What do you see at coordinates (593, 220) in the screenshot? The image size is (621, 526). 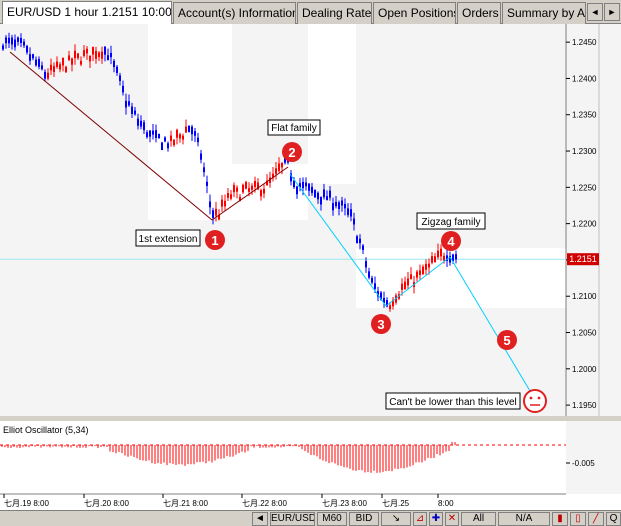 I see `price-axis-panel` at bounding box center [593, 220].